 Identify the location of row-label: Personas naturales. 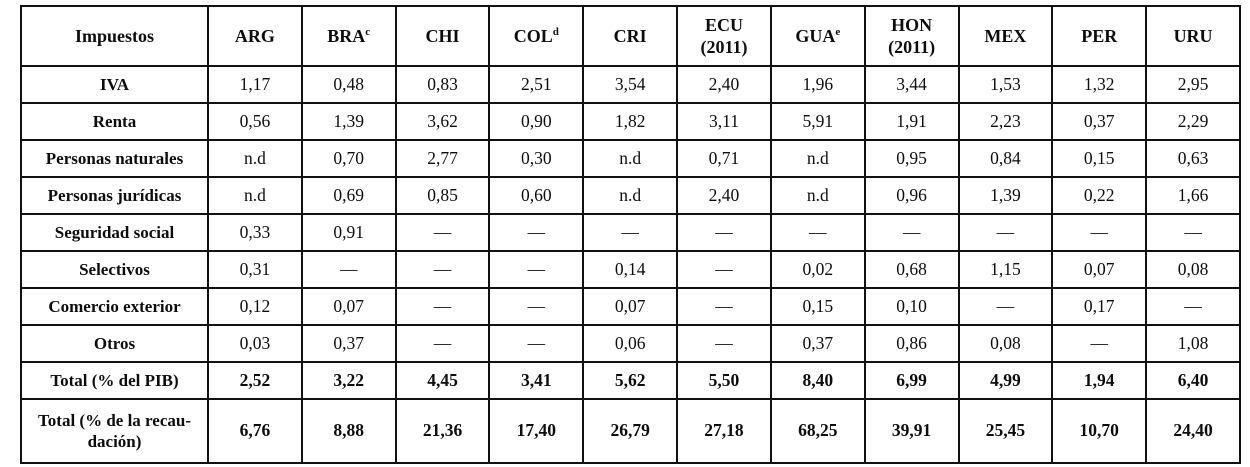
(114, 158).